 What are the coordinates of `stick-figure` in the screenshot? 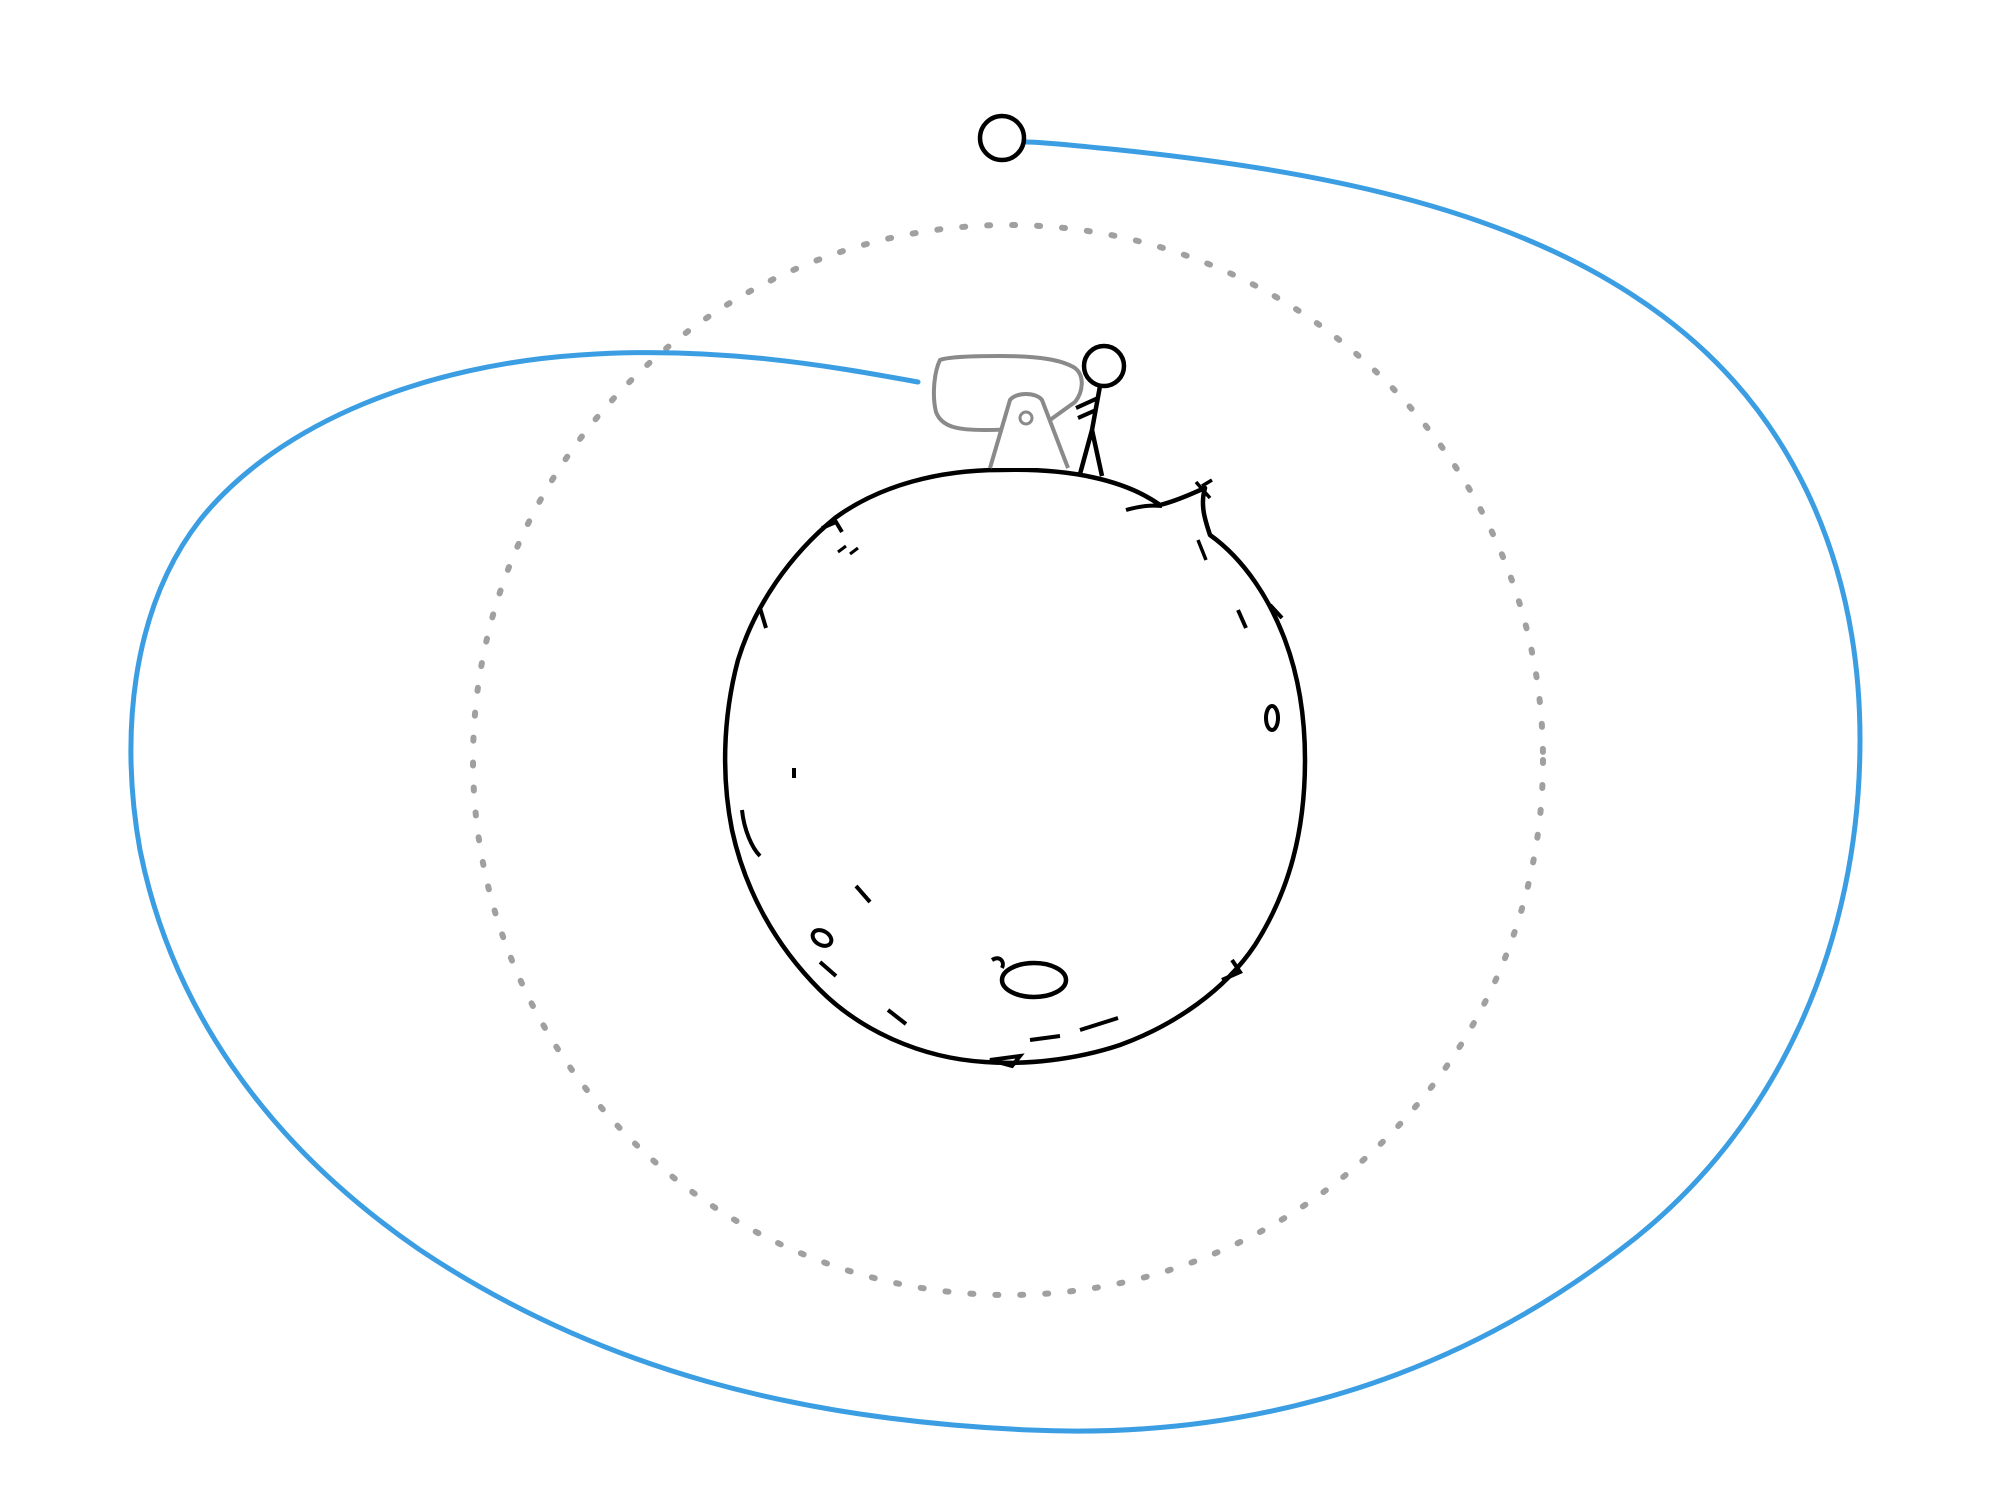 It's located at (1101, 410).